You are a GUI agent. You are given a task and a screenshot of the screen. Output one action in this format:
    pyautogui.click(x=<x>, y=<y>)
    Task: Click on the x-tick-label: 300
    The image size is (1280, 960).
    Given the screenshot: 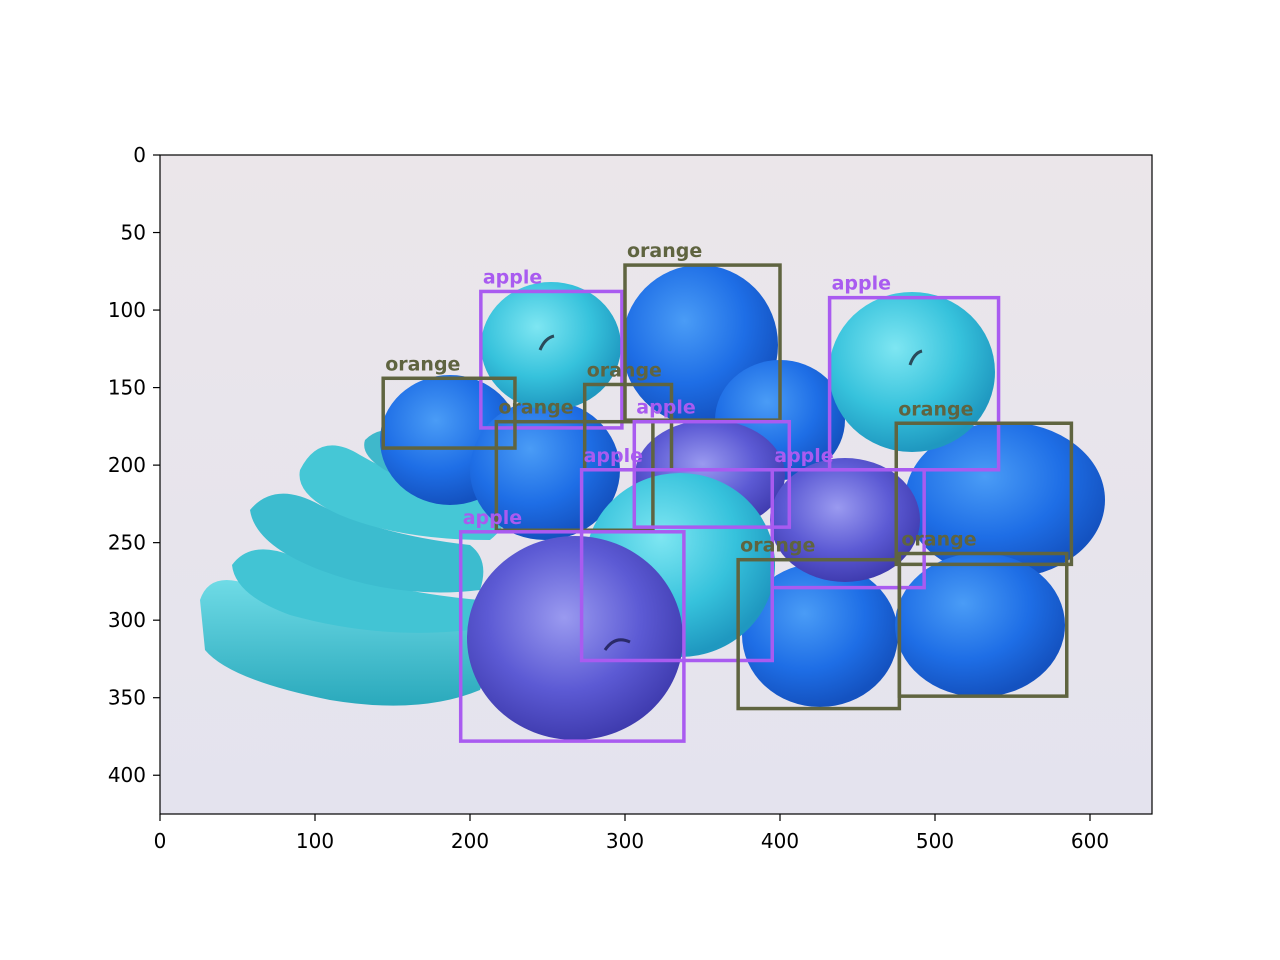 What is the action you would take?
    pyautogui.click(x=625, y=841)
    